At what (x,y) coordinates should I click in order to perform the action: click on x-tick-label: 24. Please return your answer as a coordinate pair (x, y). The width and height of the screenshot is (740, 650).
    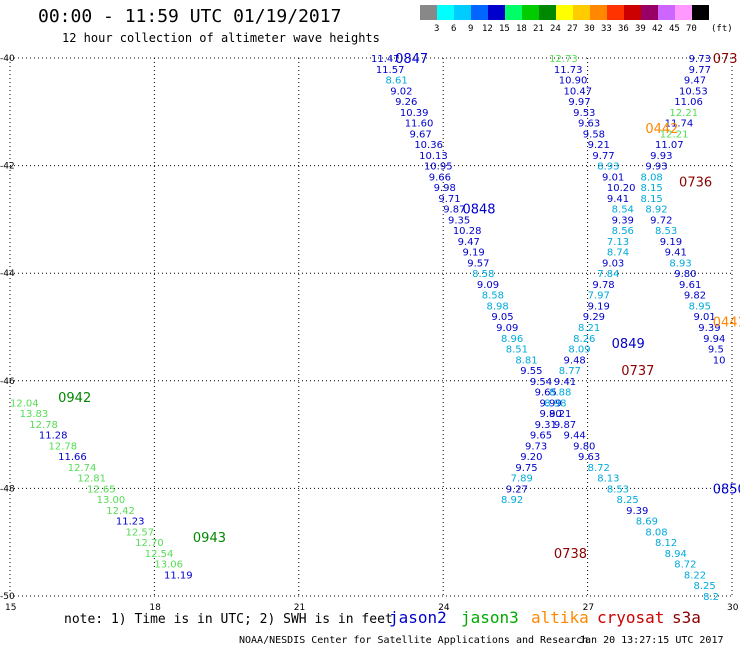
    Looking at the image, I should click on (444, 608).